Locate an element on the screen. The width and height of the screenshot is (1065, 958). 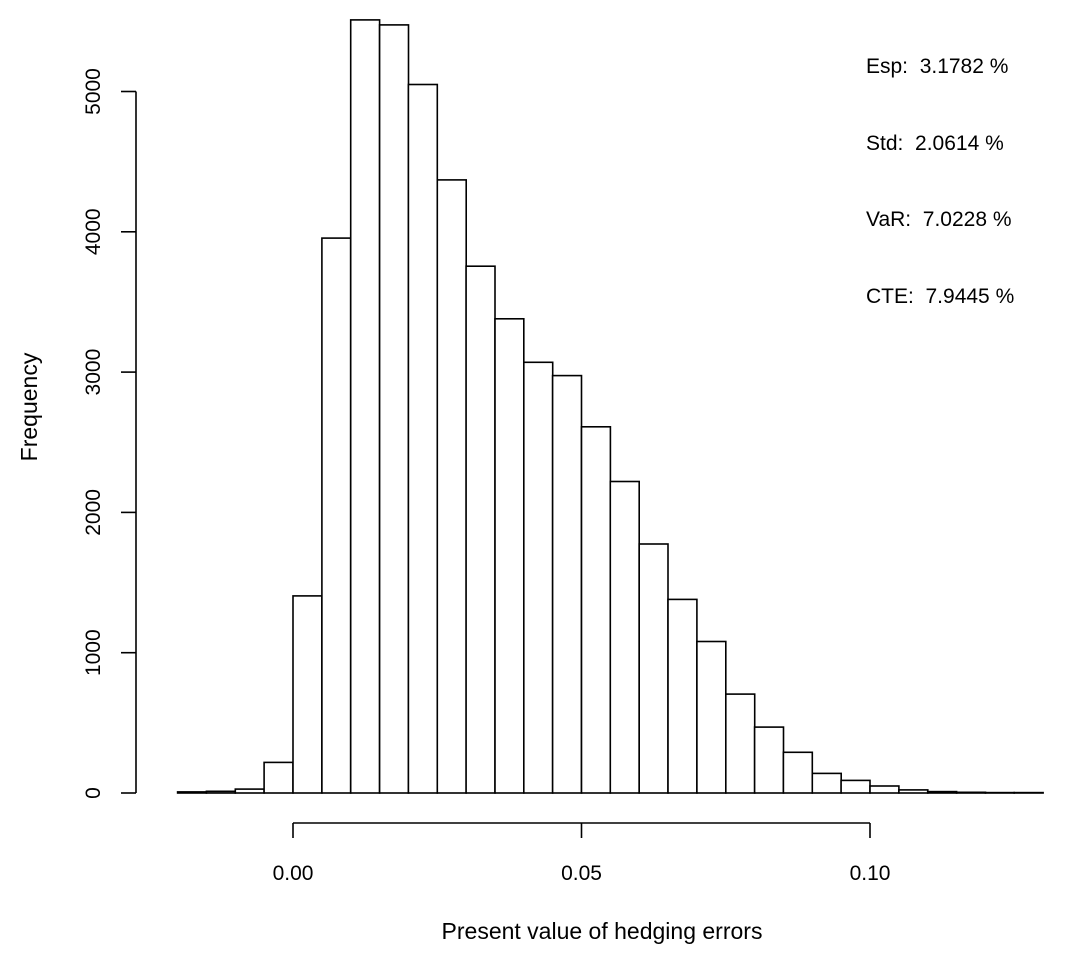
x-axis-label: Present value of hedging errors is located at coordinates (602, 931).